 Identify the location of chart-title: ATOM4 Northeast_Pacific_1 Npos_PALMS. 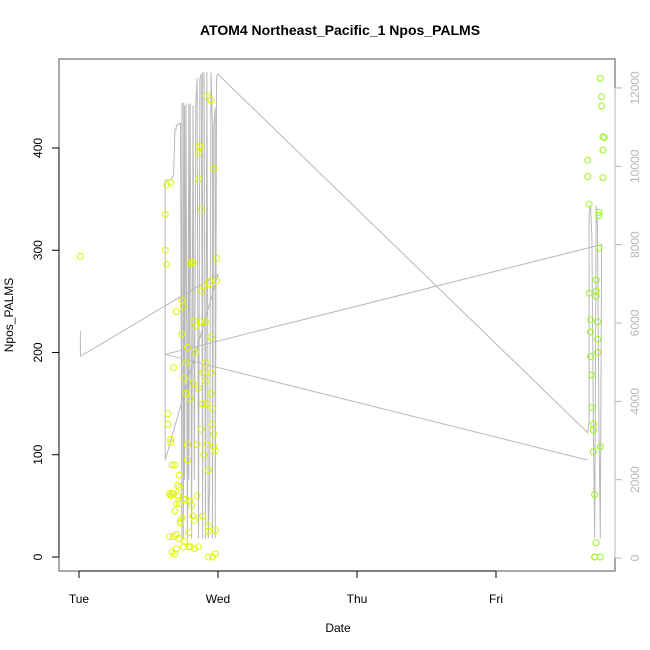
(340, 30).